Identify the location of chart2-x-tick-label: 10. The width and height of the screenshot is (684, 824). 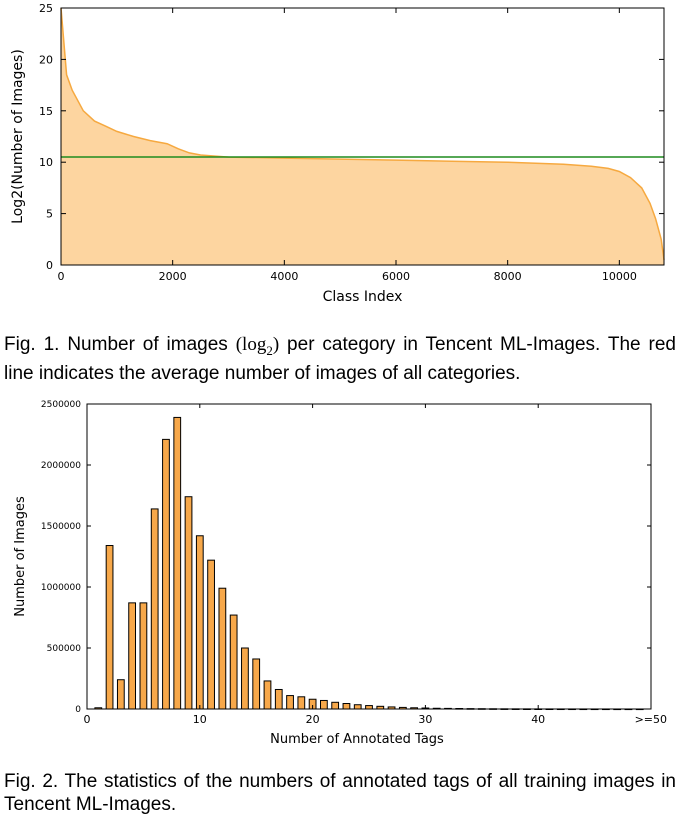
(200, 719).